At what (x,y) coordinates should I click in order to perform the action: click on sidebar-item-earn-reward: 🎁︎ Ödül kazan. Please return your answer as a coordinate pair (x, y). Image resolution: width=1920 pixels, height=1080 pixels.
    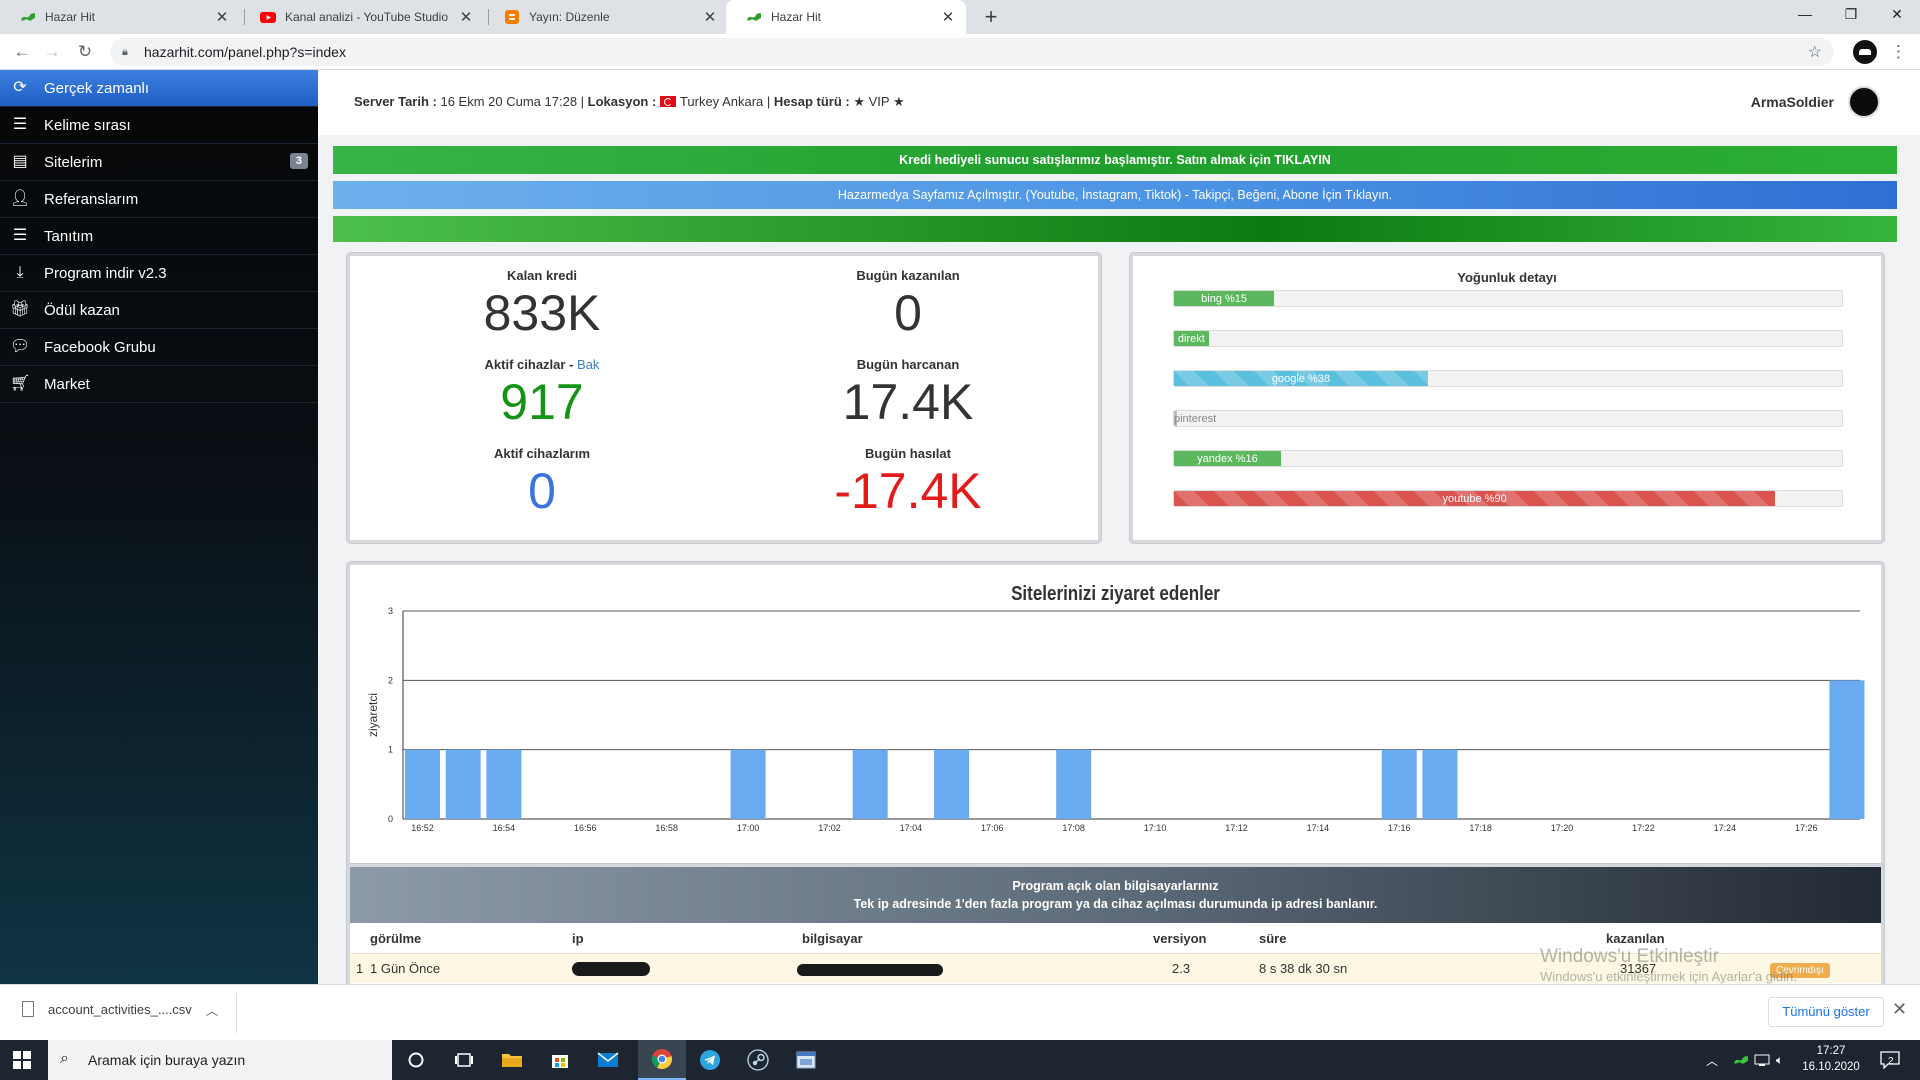
    Looking at the image, I should click on (159, 310).